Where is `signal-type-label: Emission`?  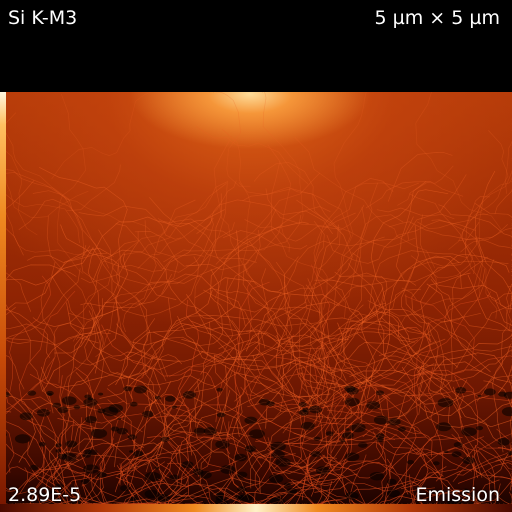
signal-type-label: Emission is located at coordinates (457, 495).